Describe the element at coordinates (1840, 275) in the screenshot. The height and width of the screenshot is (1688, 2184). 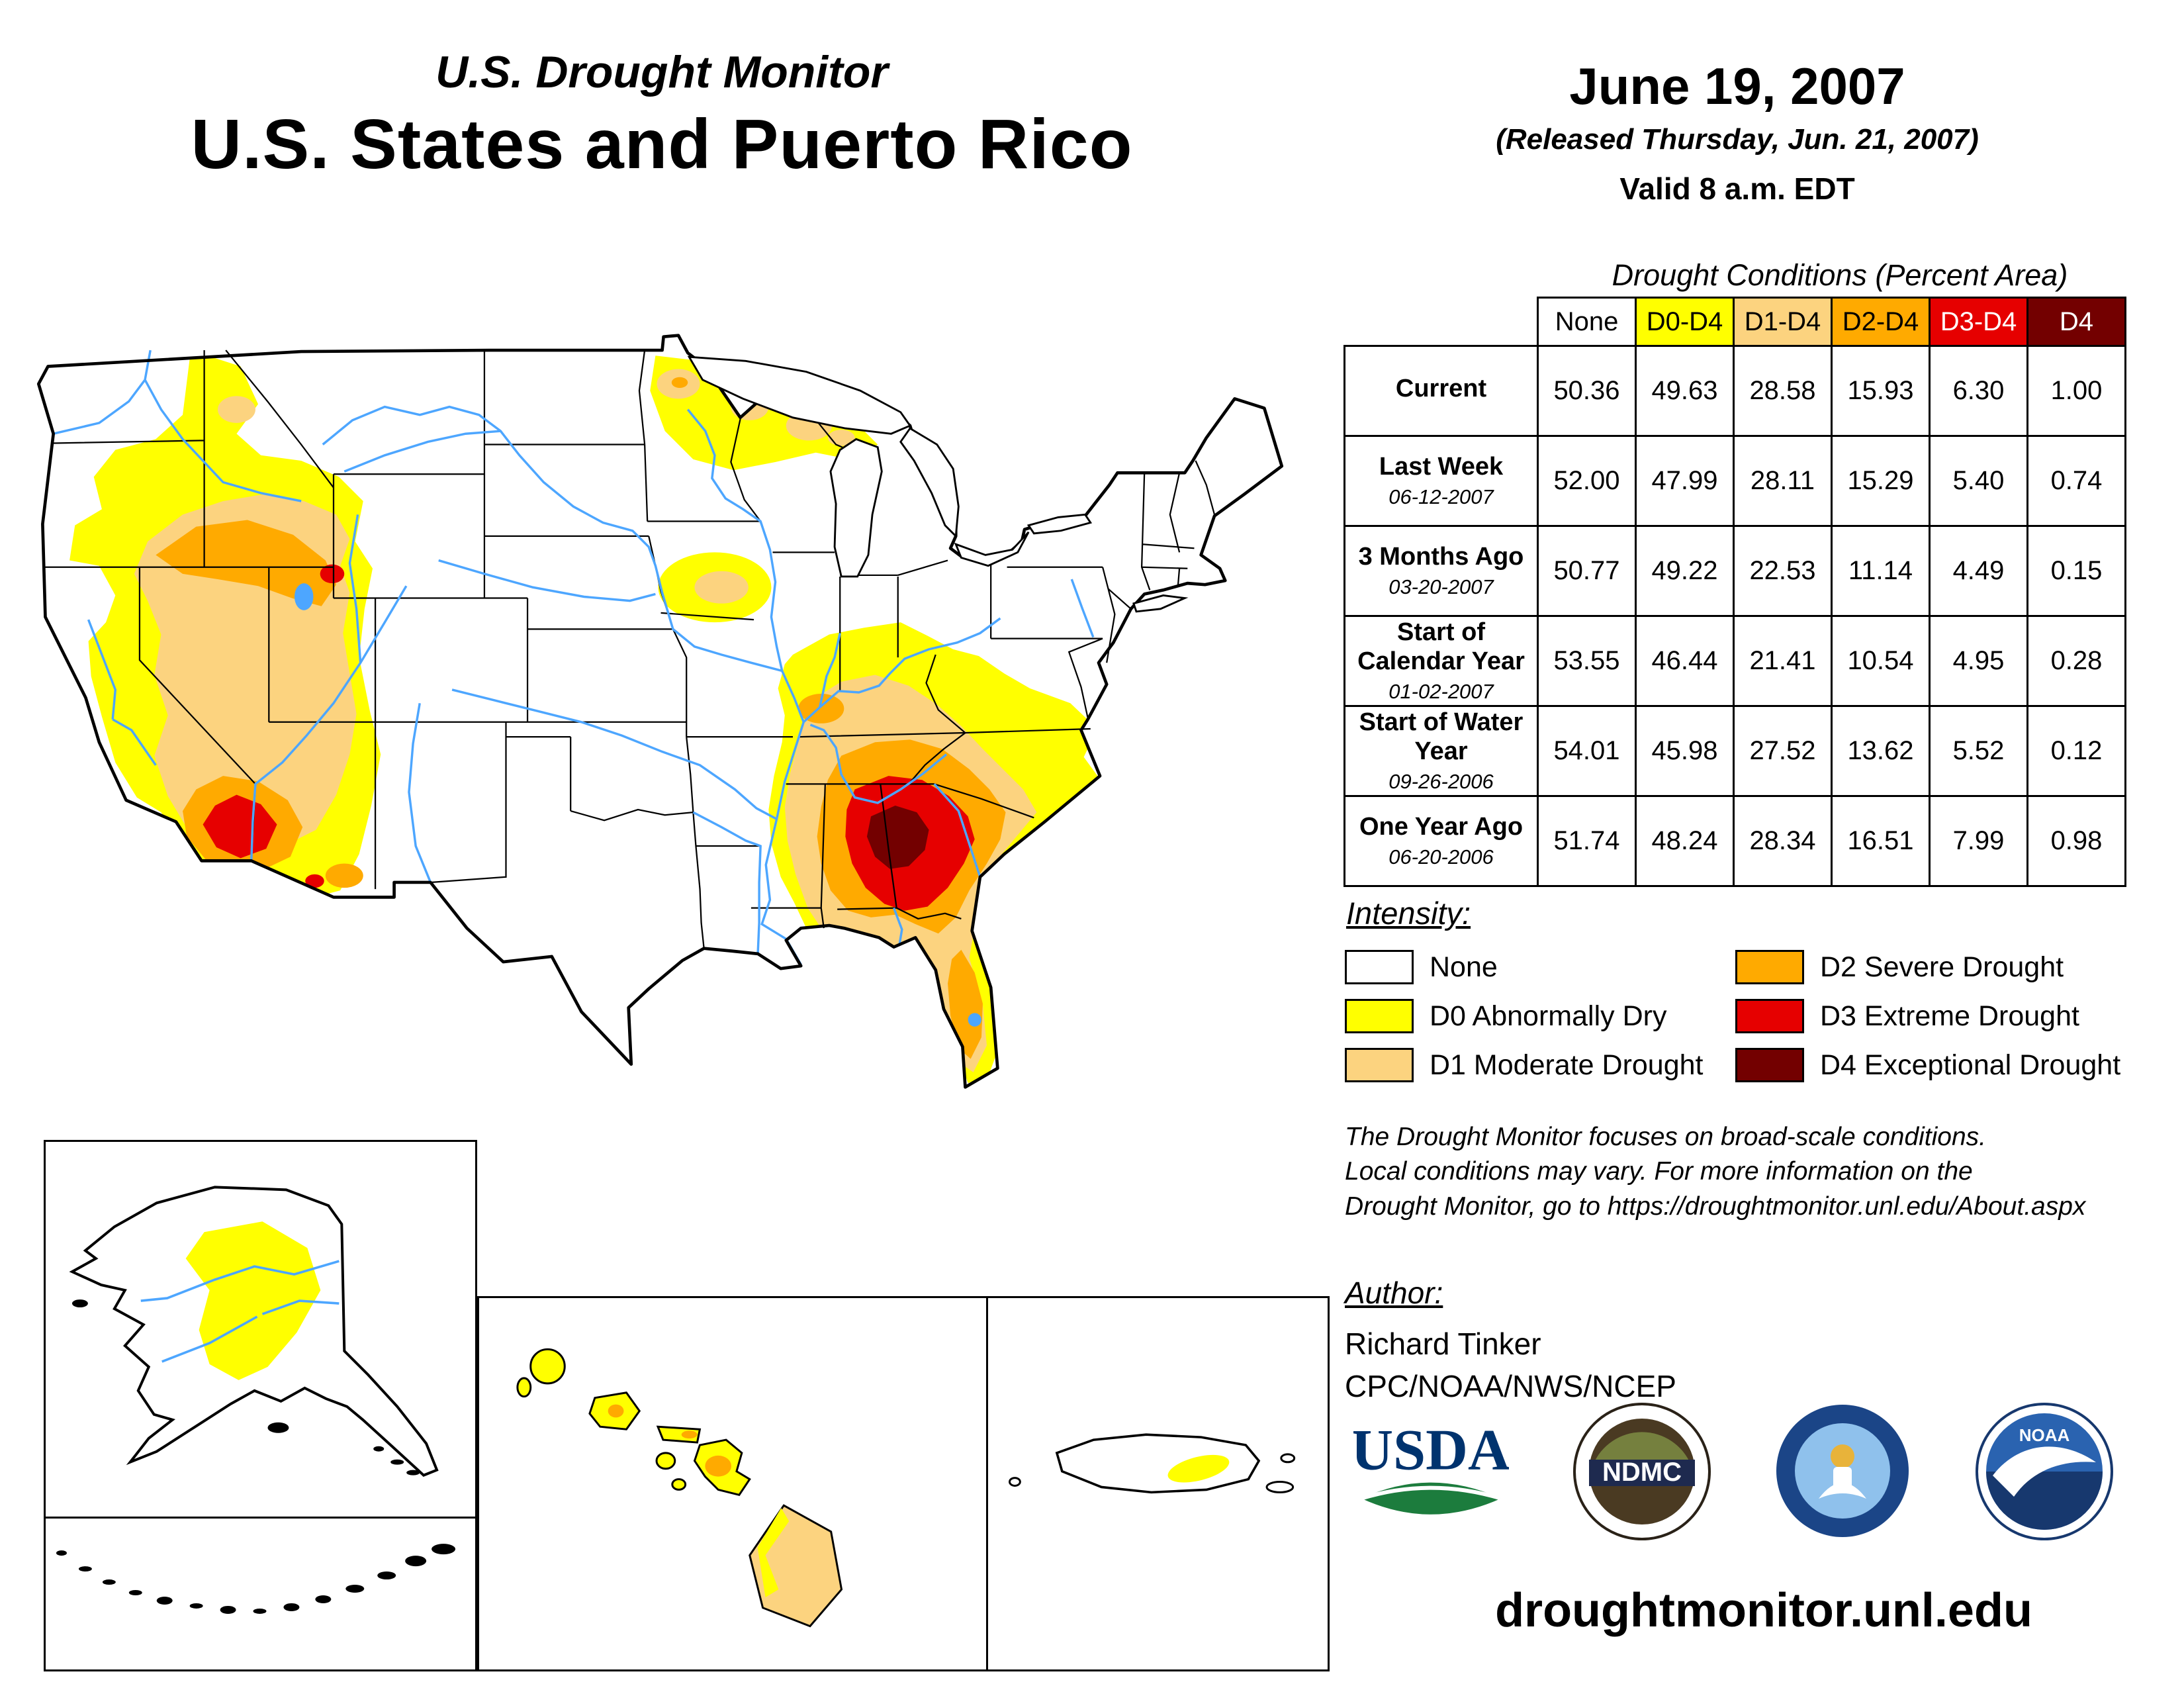
I see `table-title: Drought Conditions (Percent Area)` at that location.